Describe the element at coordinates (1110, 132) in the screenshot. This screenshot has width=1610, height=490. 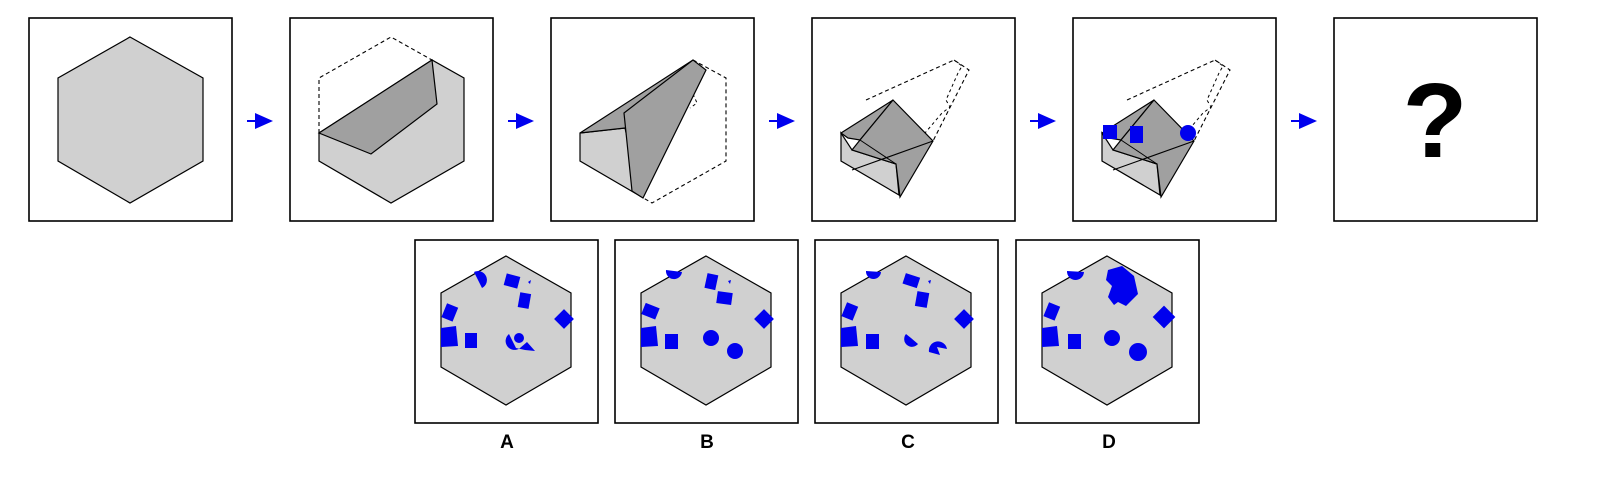
I see `punch-hole-square` at that location.